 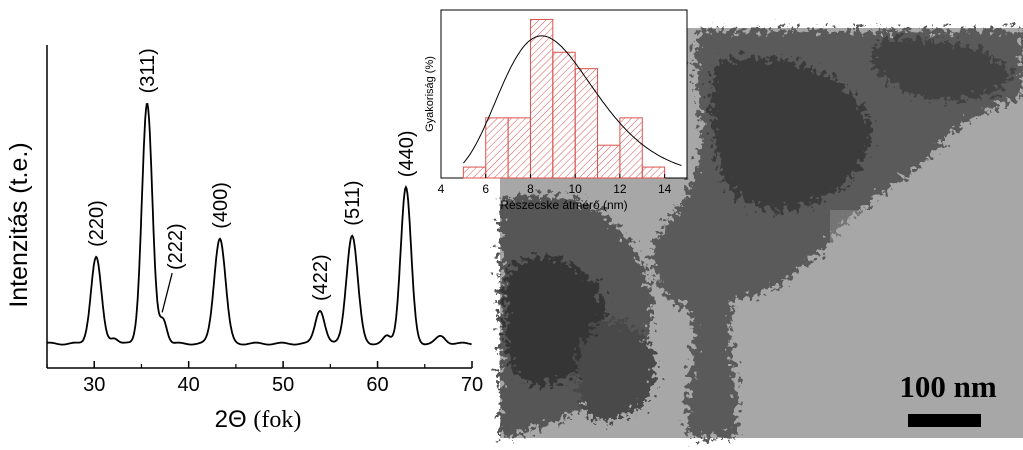 I want to click on histogram-x-tick-label: 8, so click(x=530, y=189).